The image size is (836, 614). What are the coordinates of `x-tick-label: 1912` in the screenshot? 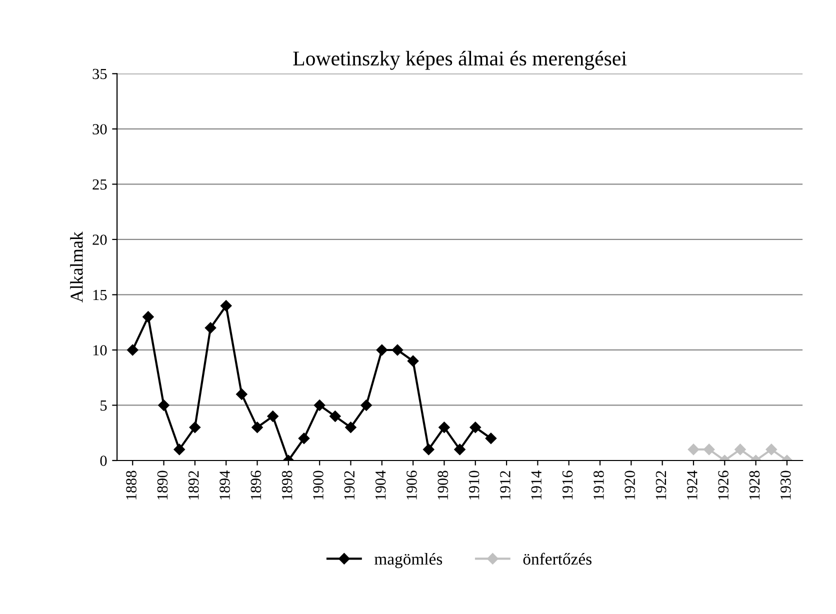 It's located at (505, 485).